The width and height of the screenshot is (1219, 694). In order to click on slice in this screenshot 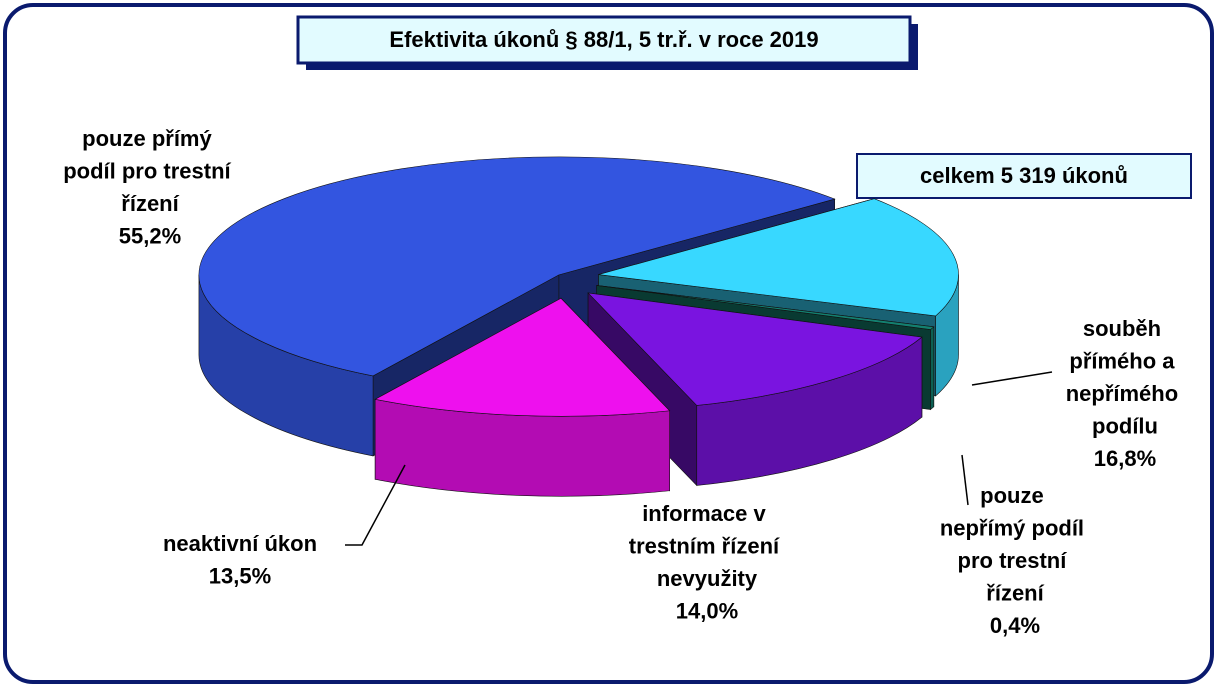, I will do `click(522, 397)`.